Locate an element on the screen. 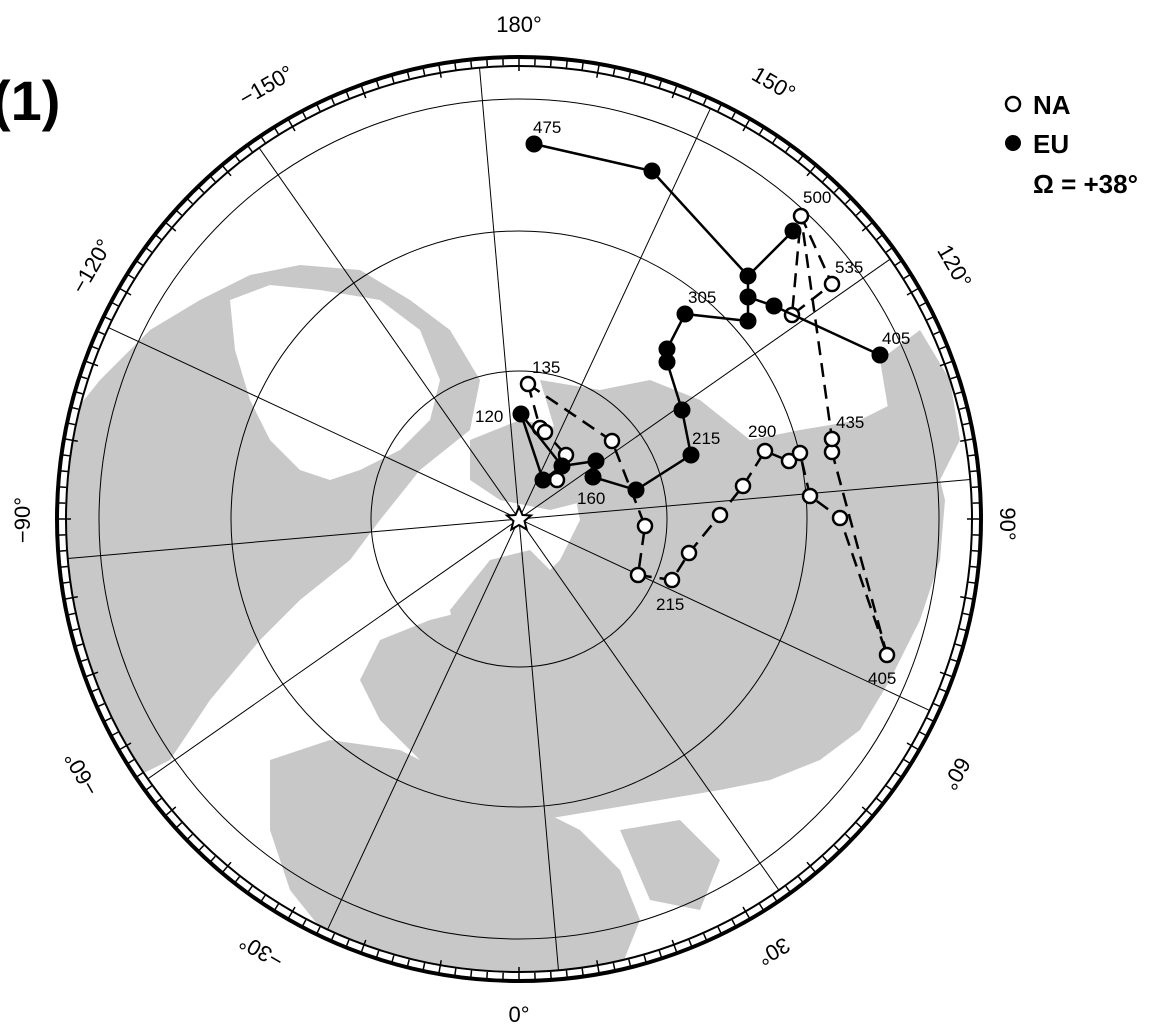 Image resolution: width=1163 pixels, height=1031 pixels. eu-age-label-305: 305 is located at coordinates (702, 297).